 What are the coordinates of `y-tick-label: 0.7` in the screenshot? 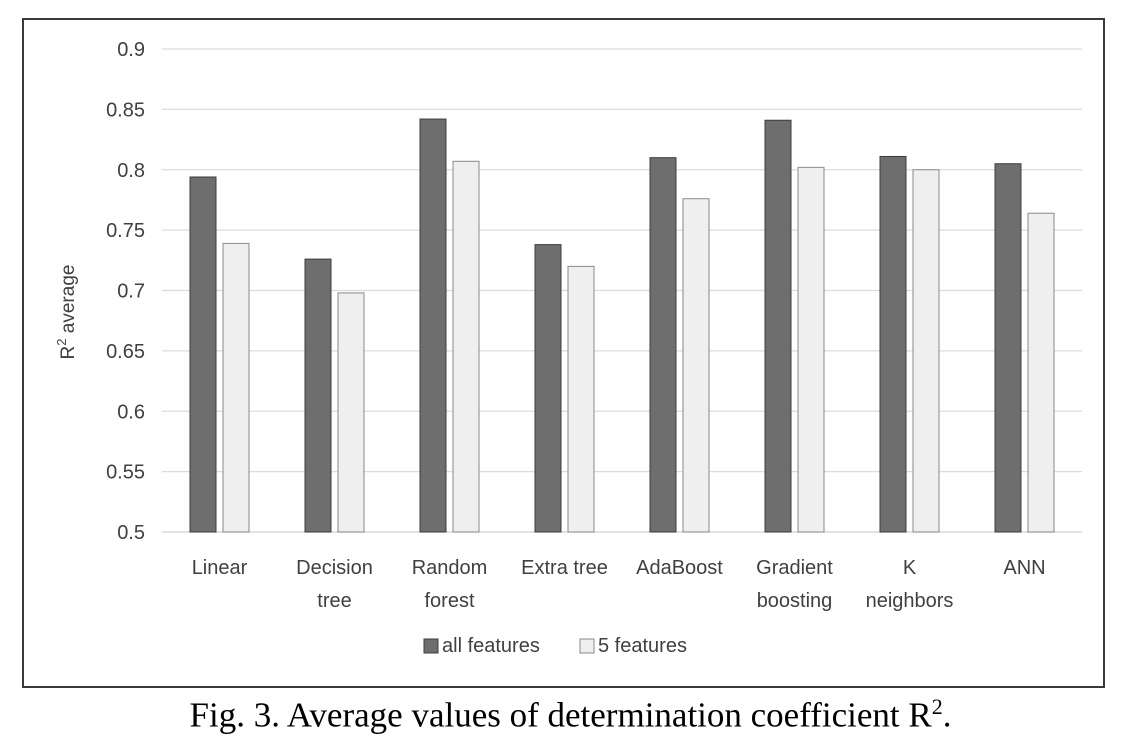 It's located at (131, 292).